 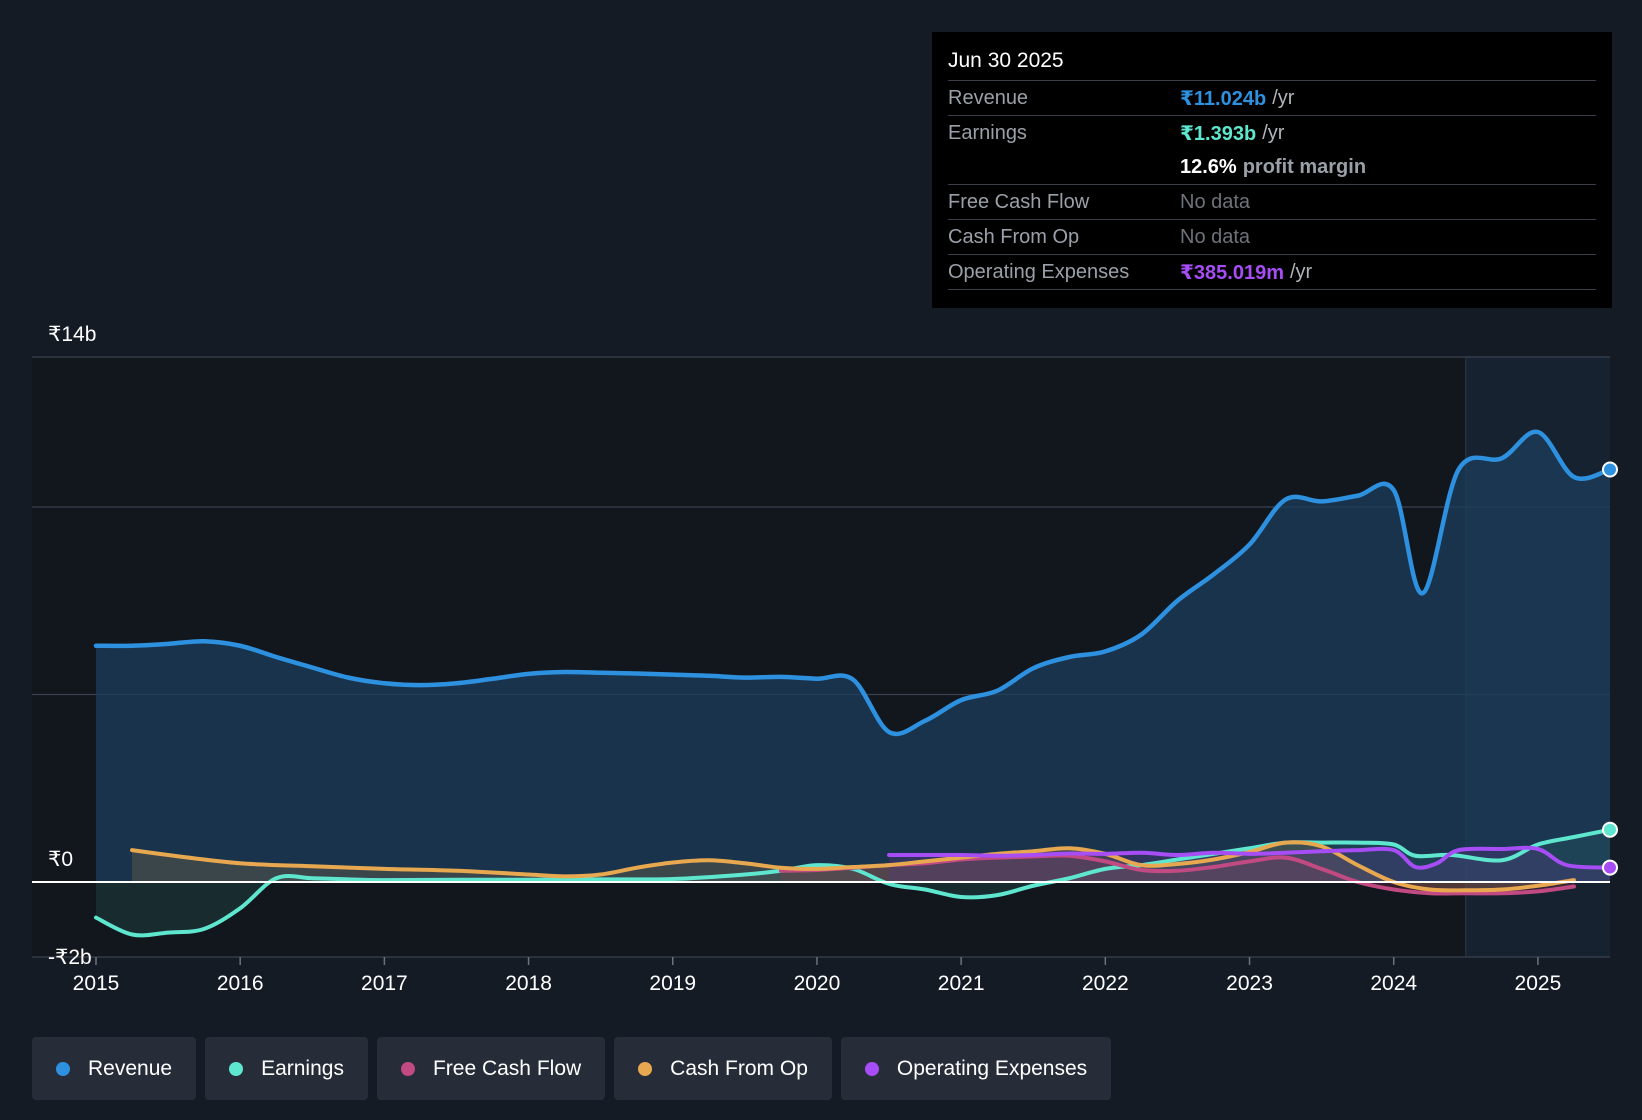 What do you see at coordinates (739, 1068) in the screenshot?
I see `legend-label: Cash From Op` at bounding box center [739, 1068].